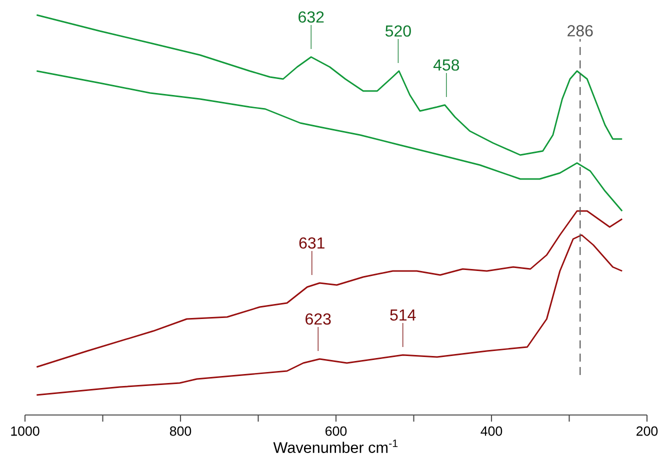 This screenshot has width=659, height=469. What do you see at coordinates (491, 431) in the screenshot?
I see `x-tick-label: 400` at bounding box center [491, 431].